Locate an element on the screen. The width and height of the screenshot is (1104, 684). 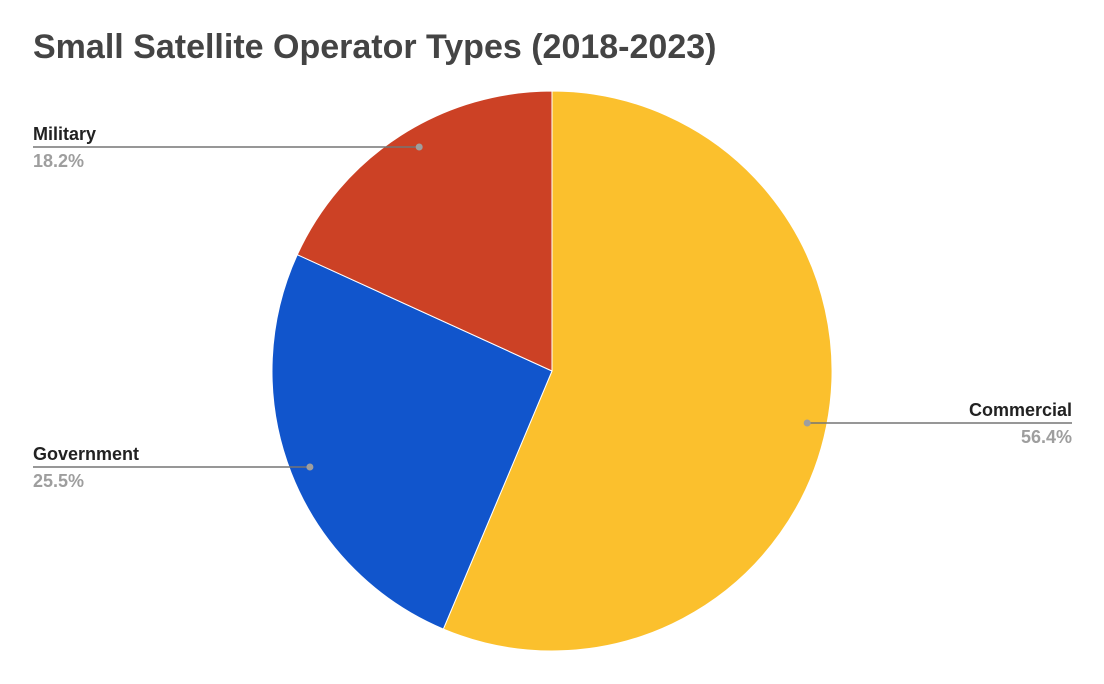
leader-dot-military is located at coordinates (419, 147).